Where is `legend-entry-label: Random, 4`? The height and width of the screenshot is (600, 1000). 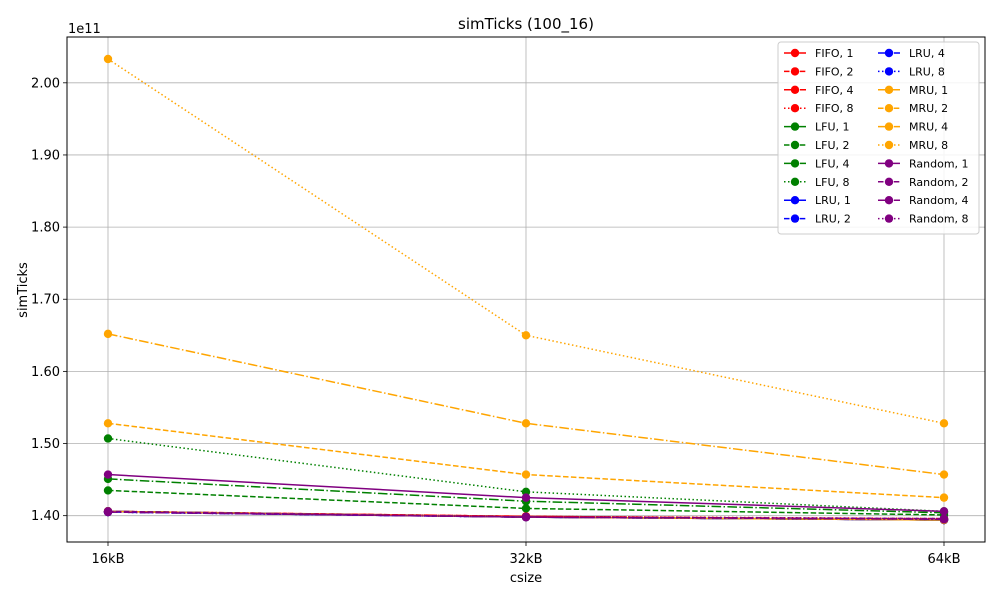 legend-entry-label: Random, 4 is located at coordinates (939, 200).